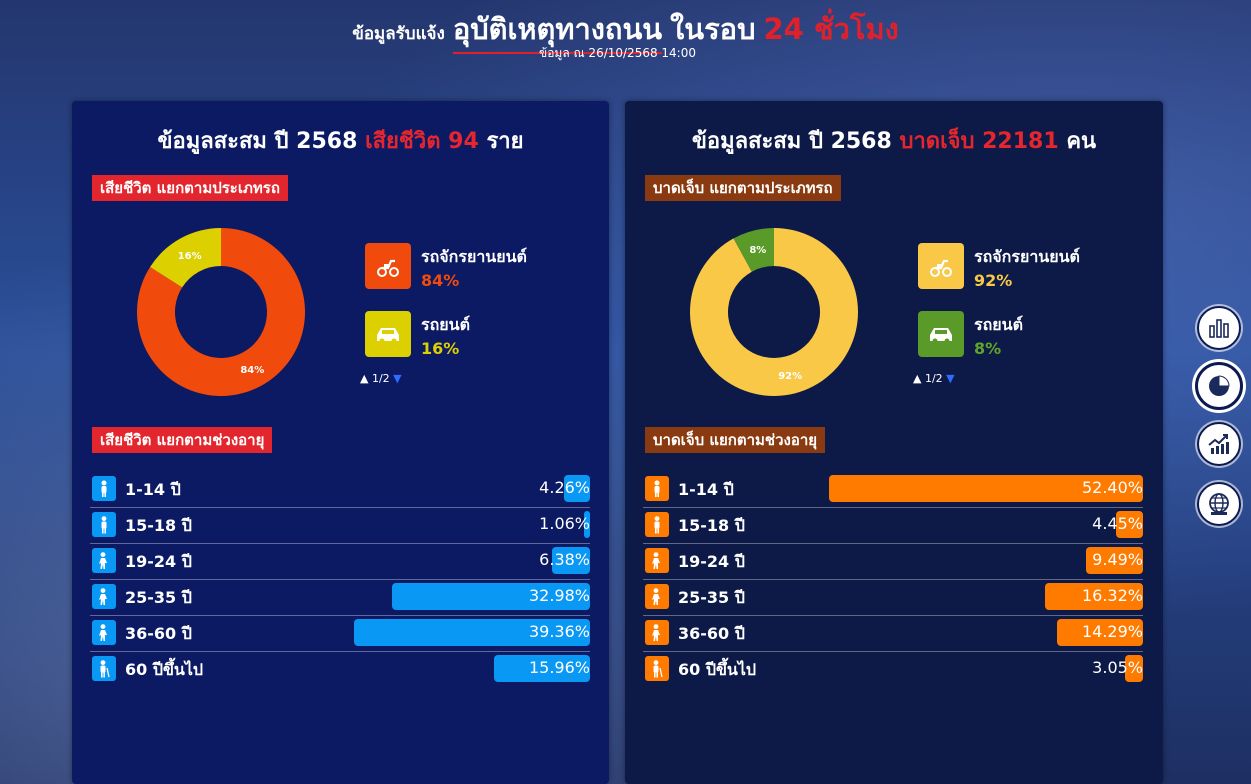 Image resolution: width=1251 pixels, height=784 pixels. Describe the element at coordinates (1117, 559) in the screenshot. I see `age-value: 9.49%` at that location.